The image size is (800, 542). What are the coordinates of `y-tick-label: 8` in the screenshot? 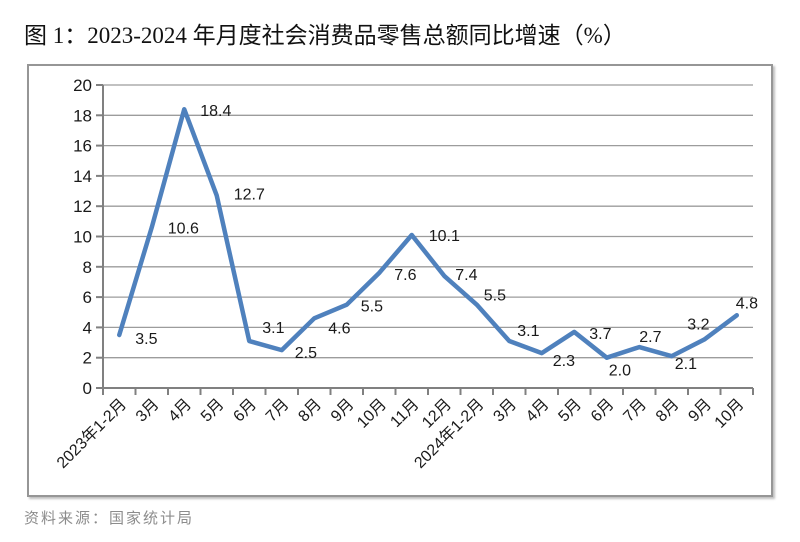 It's located at (87, 267).